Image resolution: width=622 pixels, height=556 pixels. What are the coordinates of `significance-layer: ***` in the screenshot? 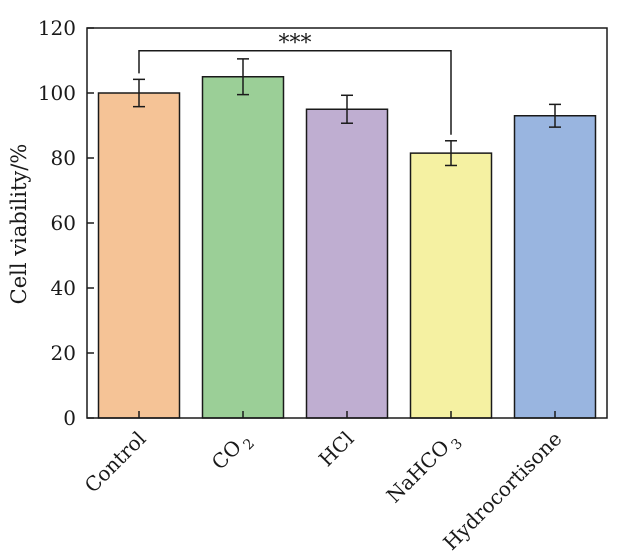 It's located at (295, 83).